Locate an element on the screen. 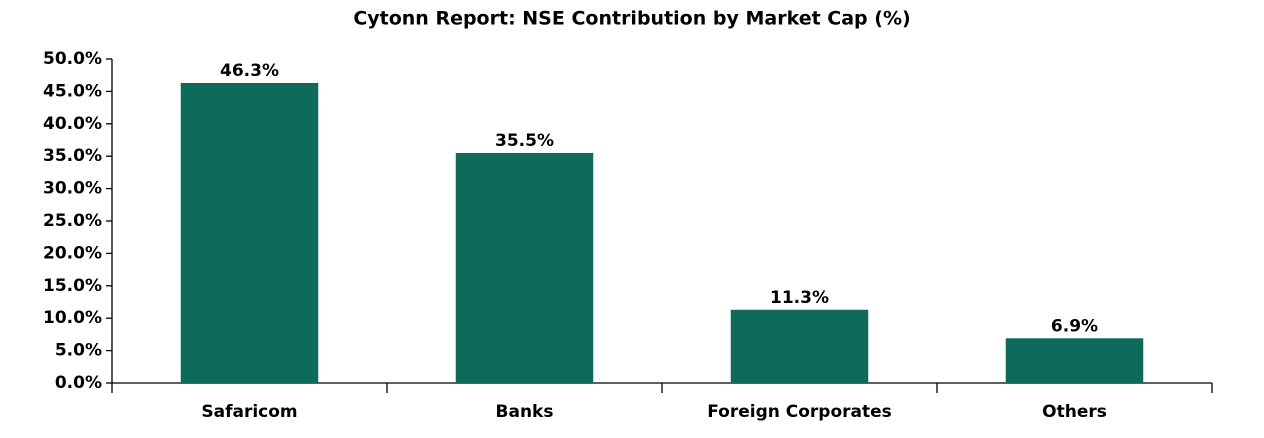 The height and width of the screenshot is (438, 1264). data-label: 11.3% is located at coordinates (799, 298).